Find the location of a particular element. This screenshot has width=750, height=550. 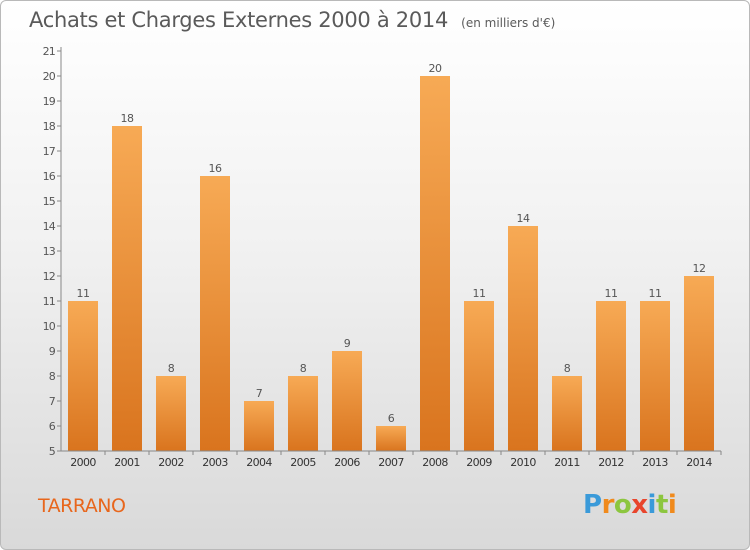

data-label: 20 is located at coordinates (435, 68).